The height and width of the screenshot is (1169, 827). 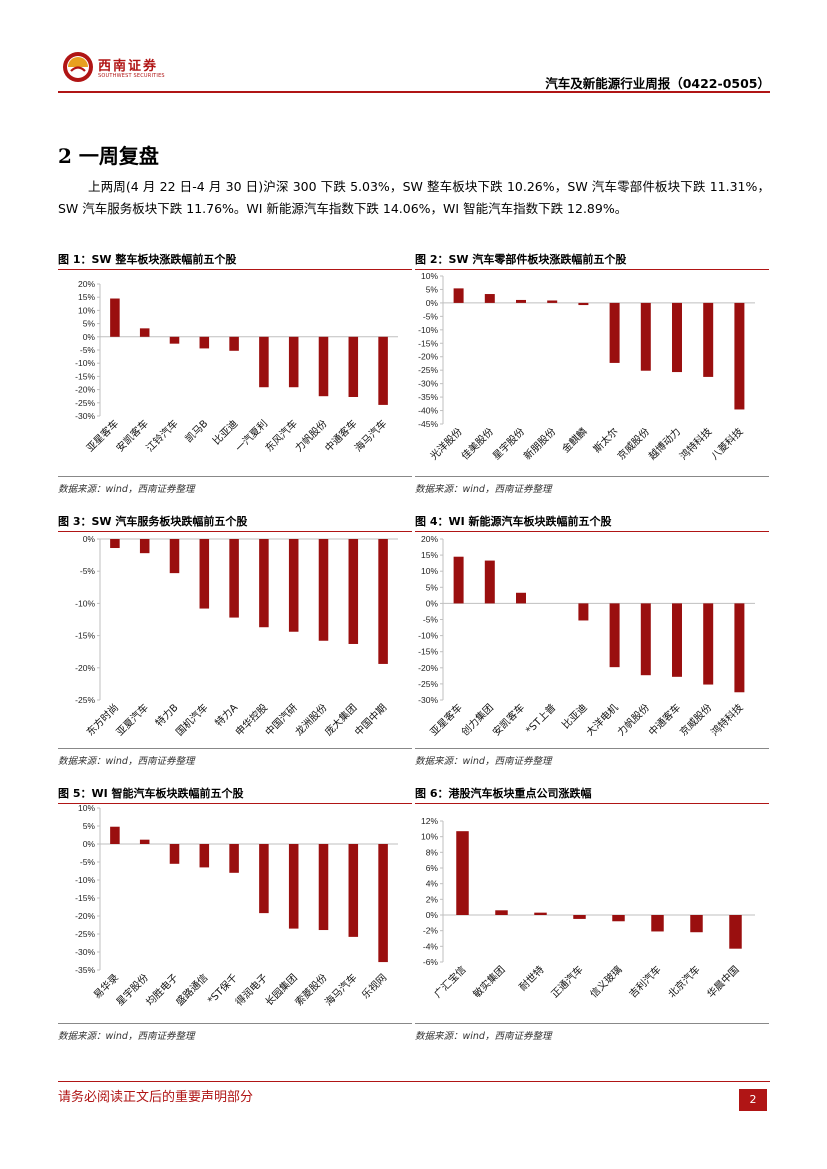 I want to click on x-category-label: 大洋电机, so click(x=601, y=719).